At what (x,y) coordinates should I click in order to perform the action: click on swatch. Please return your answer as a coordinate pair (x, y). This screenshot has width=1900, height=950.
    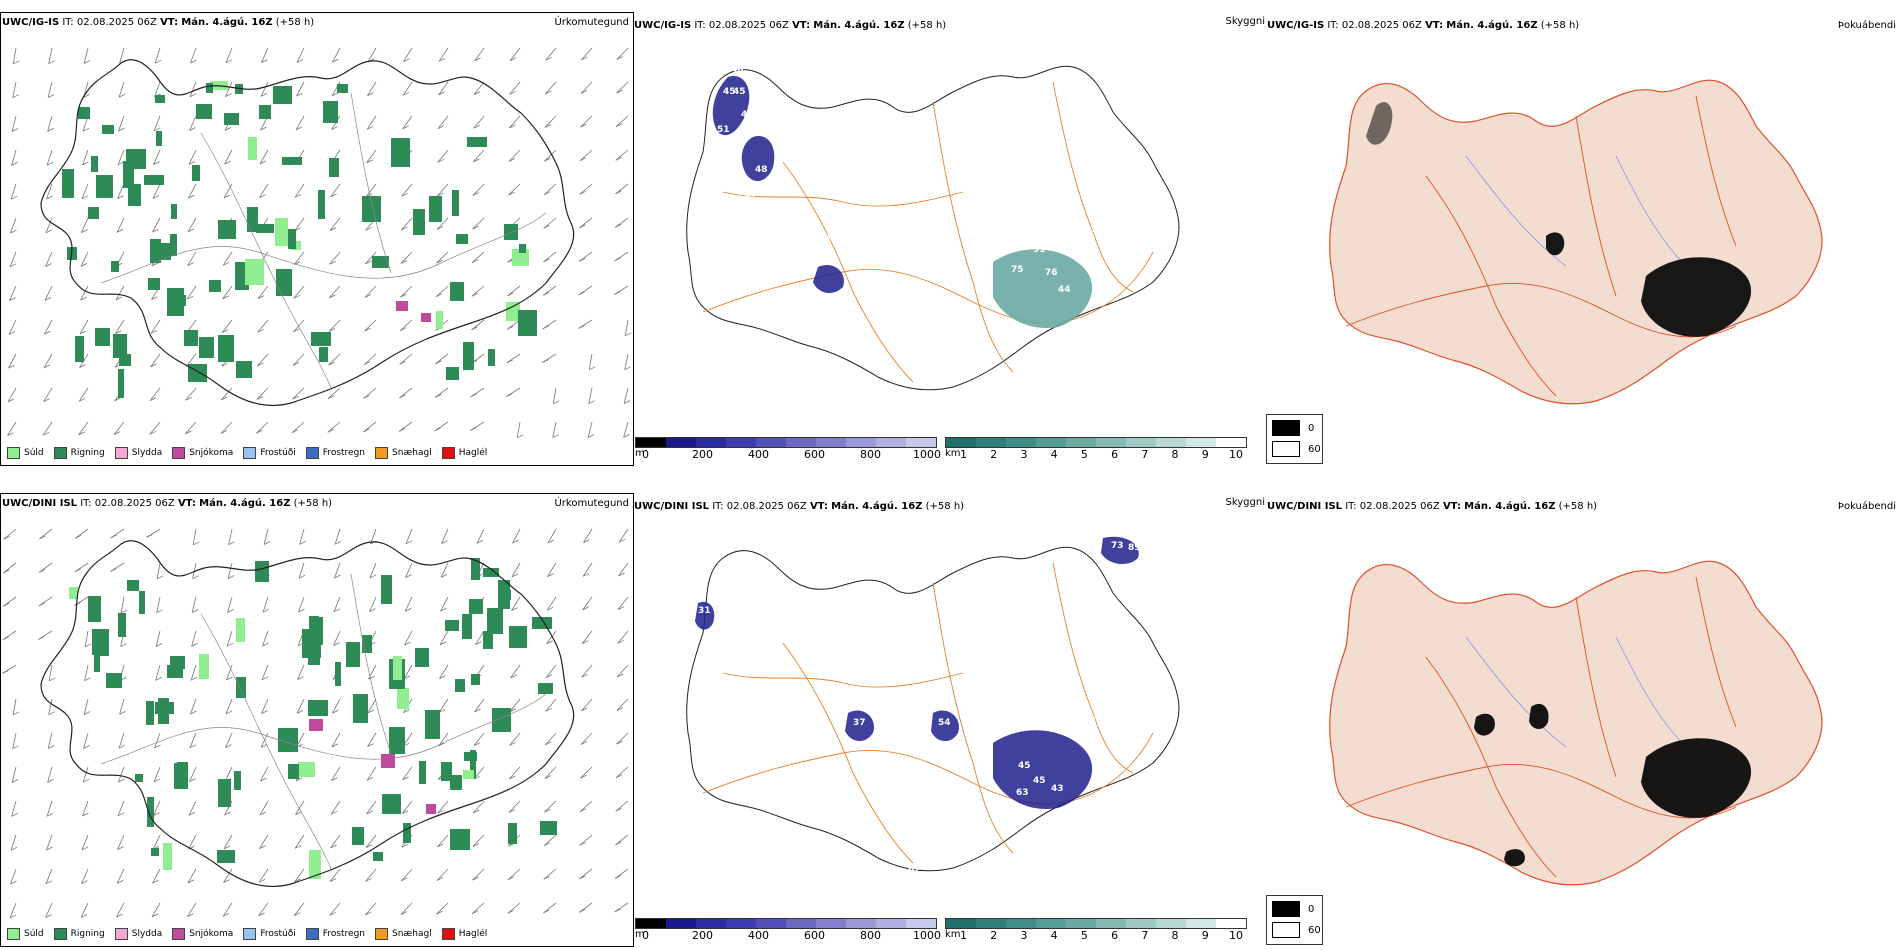
    Looking at the image, I should click on (13, 453).